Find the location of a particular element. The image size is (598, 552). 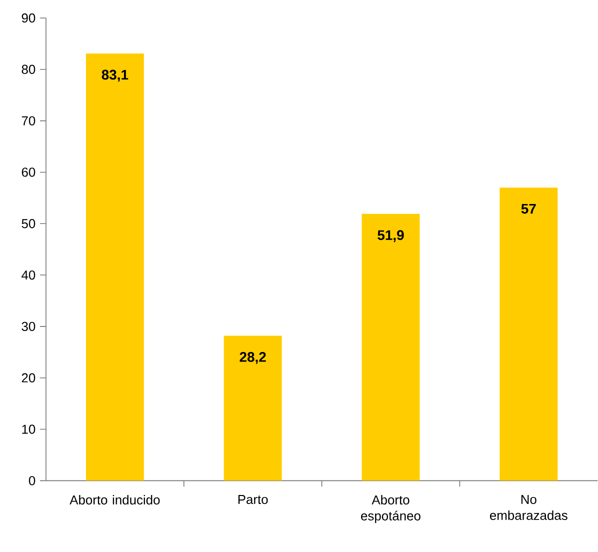

x-tick-label: Aborto espotáneo is located at coordinates (390, 509).